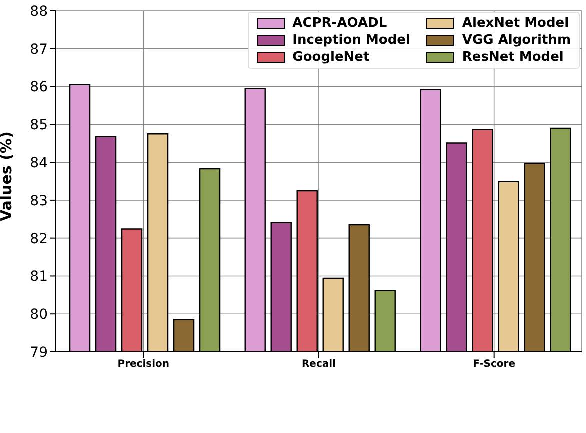 This screenshot has height=433, width=586. I want to click on legend-label: AlexNet Model, so click(516, 23).